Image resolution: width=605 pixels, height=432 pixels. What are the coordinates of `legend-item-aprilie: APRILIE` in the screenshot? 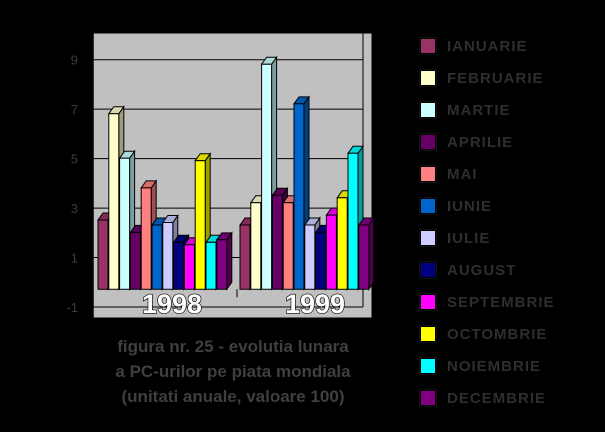 It's located at (487, 142).